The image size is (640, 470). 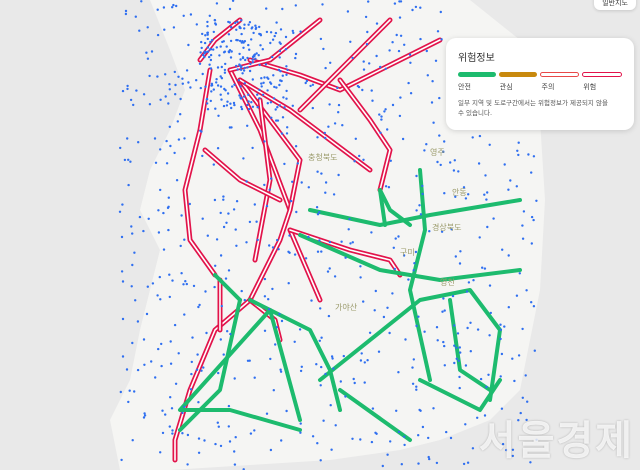 I want to click on danger-road-inner, so click(x=262, y=180).